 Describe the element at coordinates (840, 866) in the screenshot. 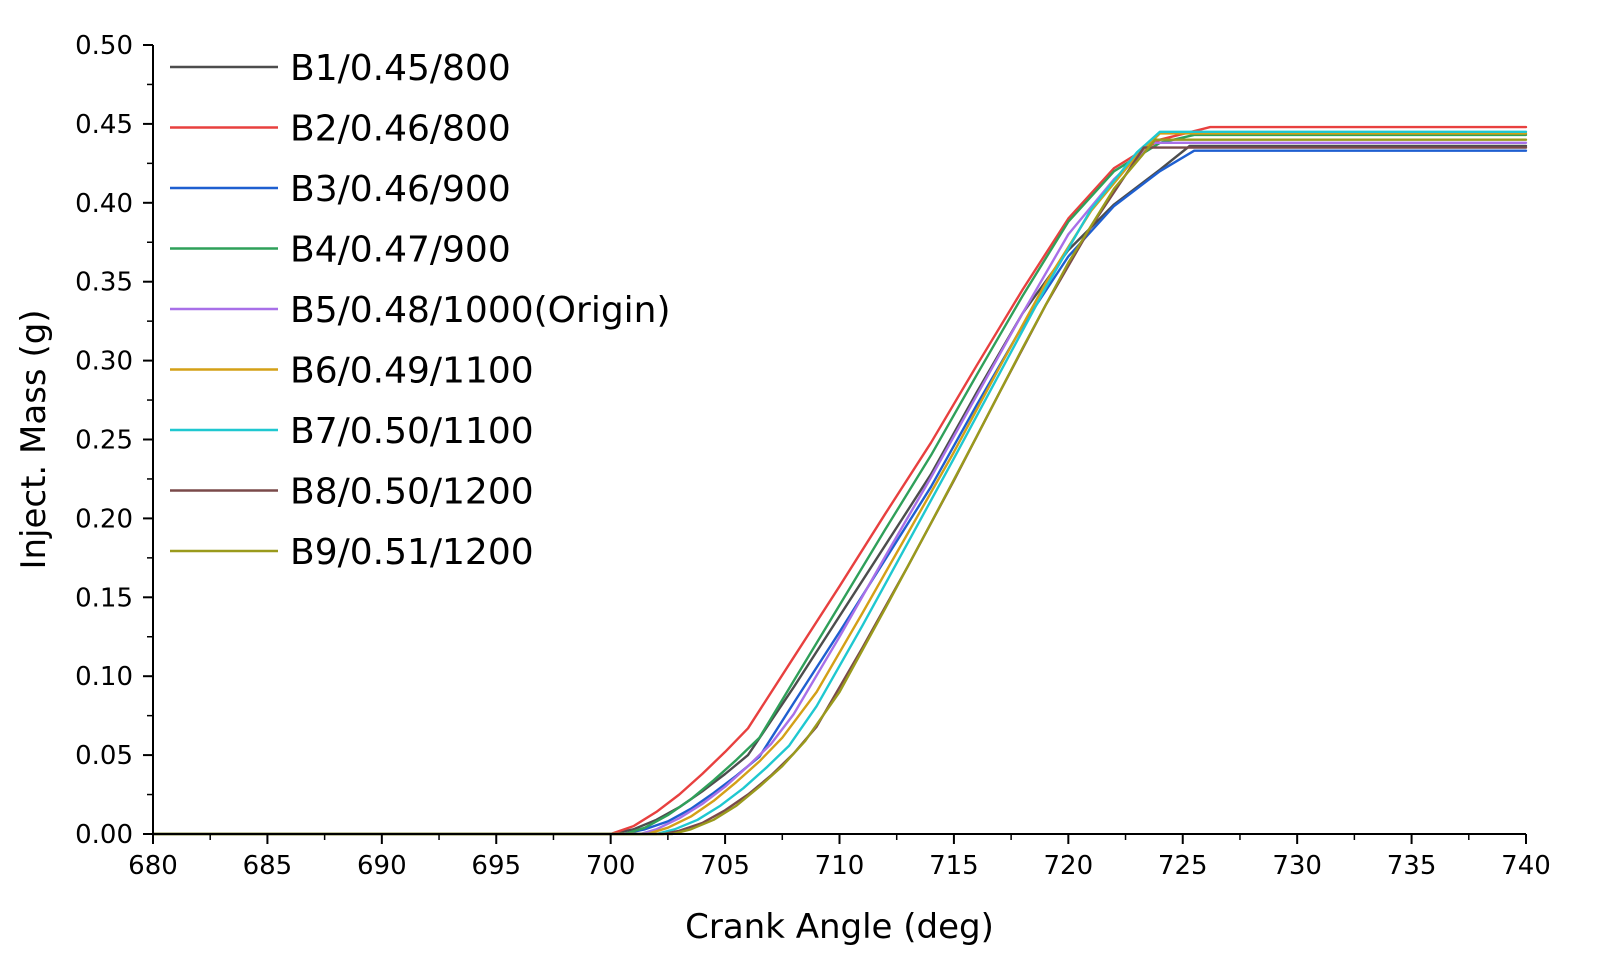

I see `x-tick-label: 710` at that location.